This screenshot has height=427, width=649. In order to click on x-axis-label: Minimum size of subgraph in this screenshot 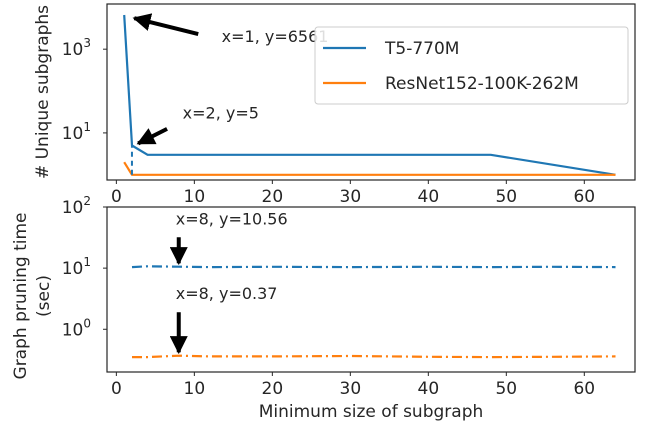, I will do `click(371, 412)`.